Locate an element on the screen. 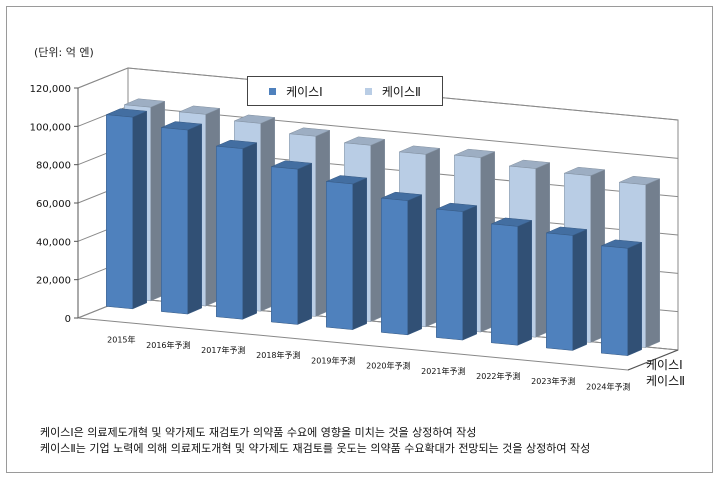 This screenshot has height=479, width=719. legend-label-series-1: 케이스Ⅰ is located at coordinates (304, 91).